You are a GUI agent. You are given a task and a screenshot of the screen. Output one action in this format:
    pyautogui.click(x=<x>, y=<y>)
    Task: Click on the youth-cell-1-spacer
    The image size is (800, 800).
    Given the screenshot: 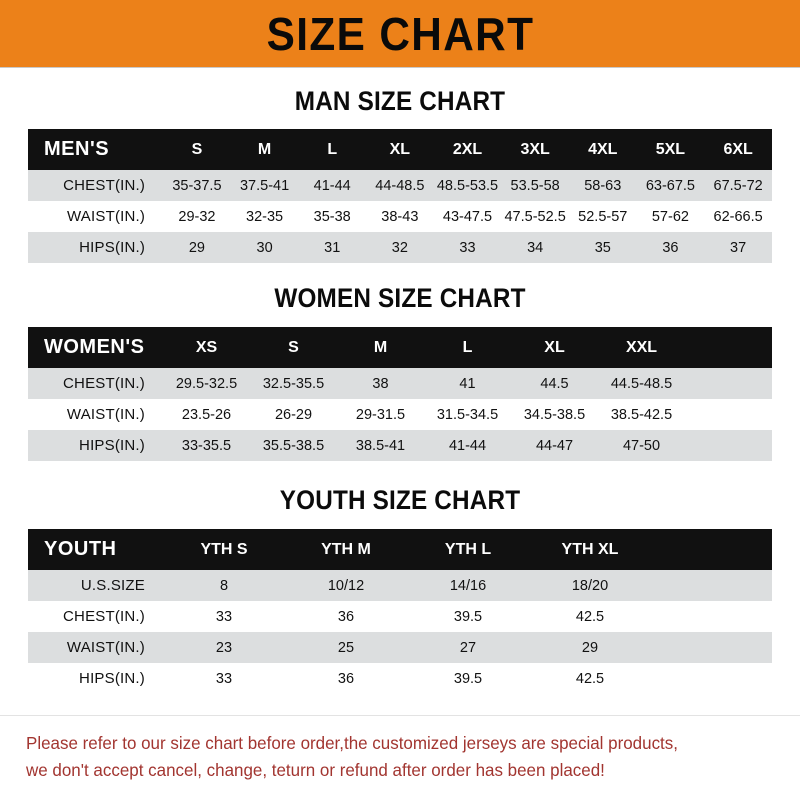 What is the action you would take?
    pyautogui.click(x=711, y=616)
    